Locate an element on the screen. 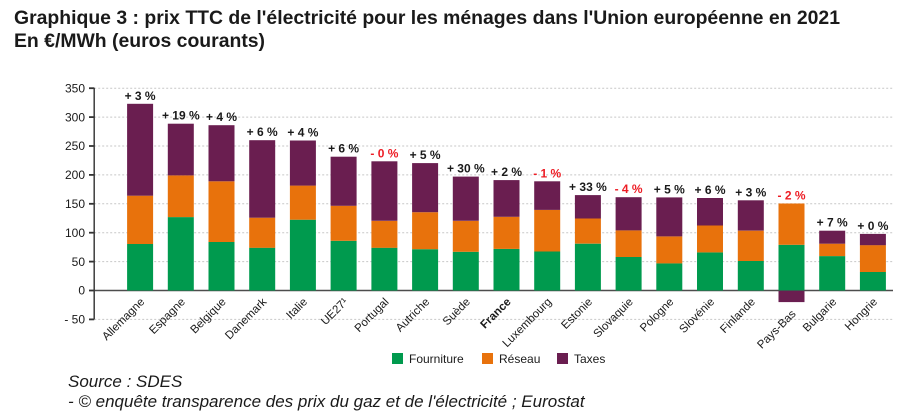  svg-text: Belgique is located at coordinates (208, 316).